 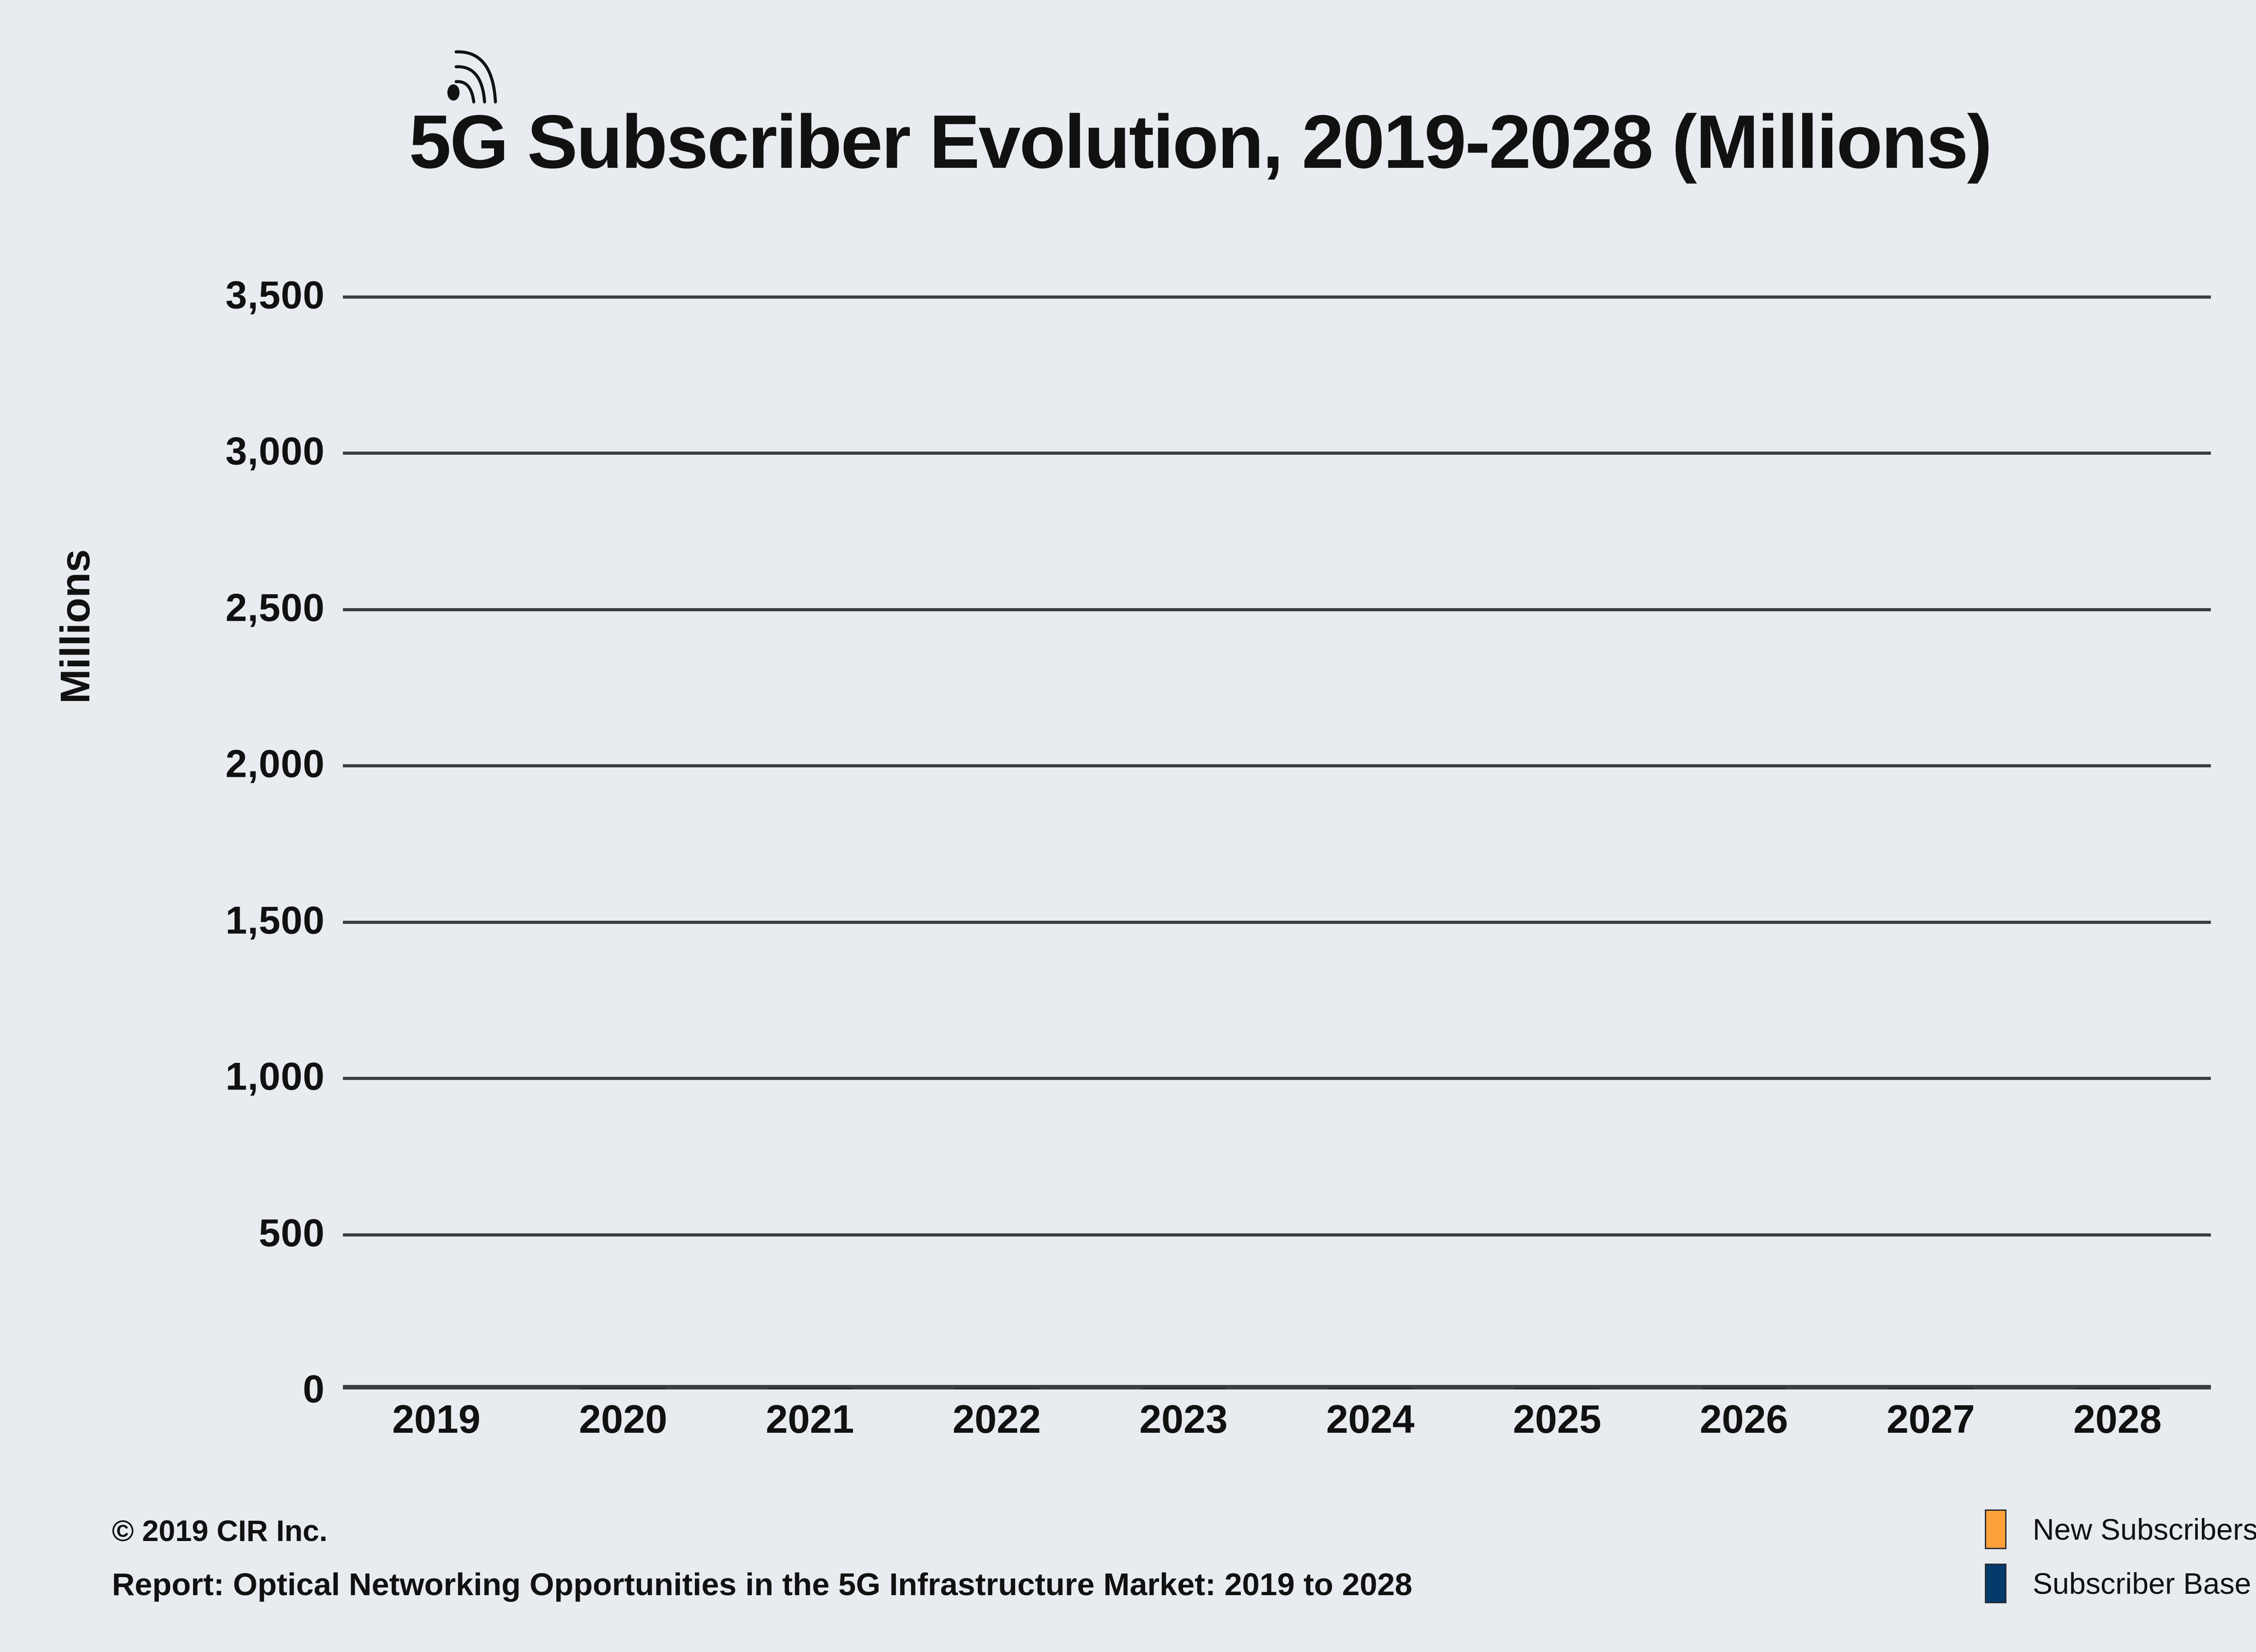 What do you see at coordinates (436, 1419) in the screenshot?
I see `x-tick: 2019` at bounding box center [436, 1419].